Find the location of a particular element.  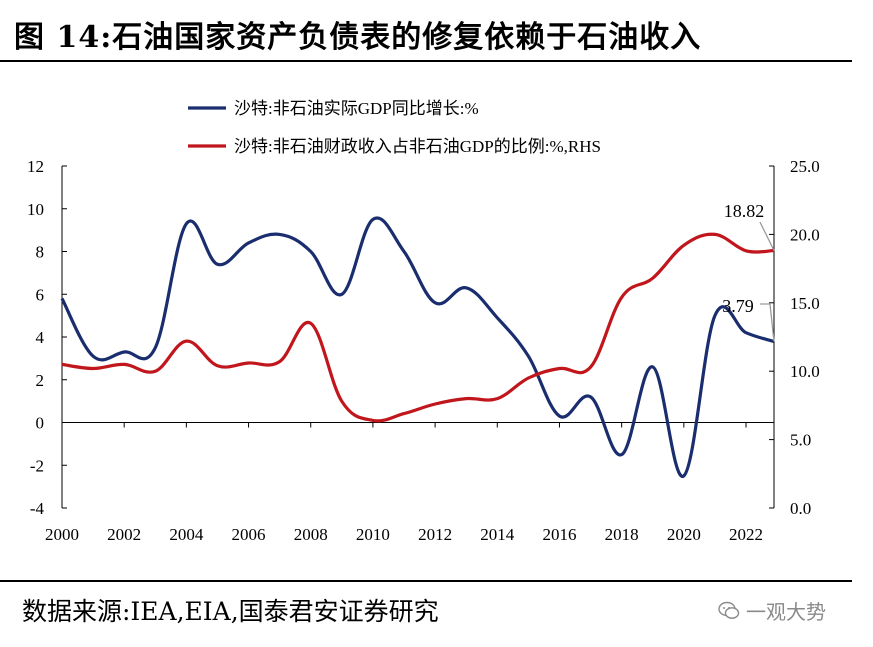

right-tick-label: 25.0 is located at coordinates (805, 166).